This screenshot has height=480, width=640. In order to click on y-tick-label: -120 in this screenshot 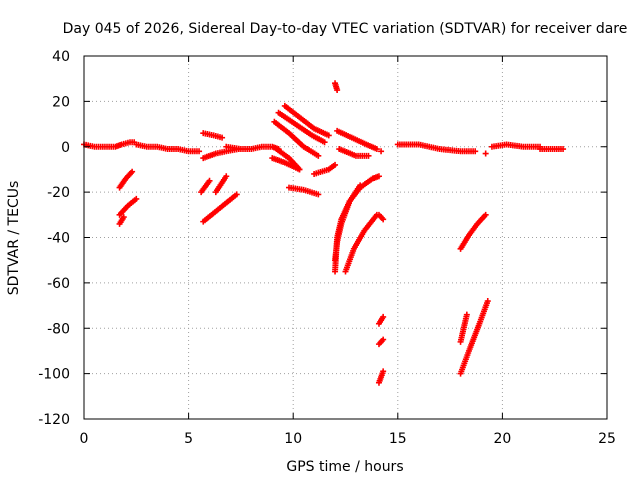, I will do `click(54, 420)`.